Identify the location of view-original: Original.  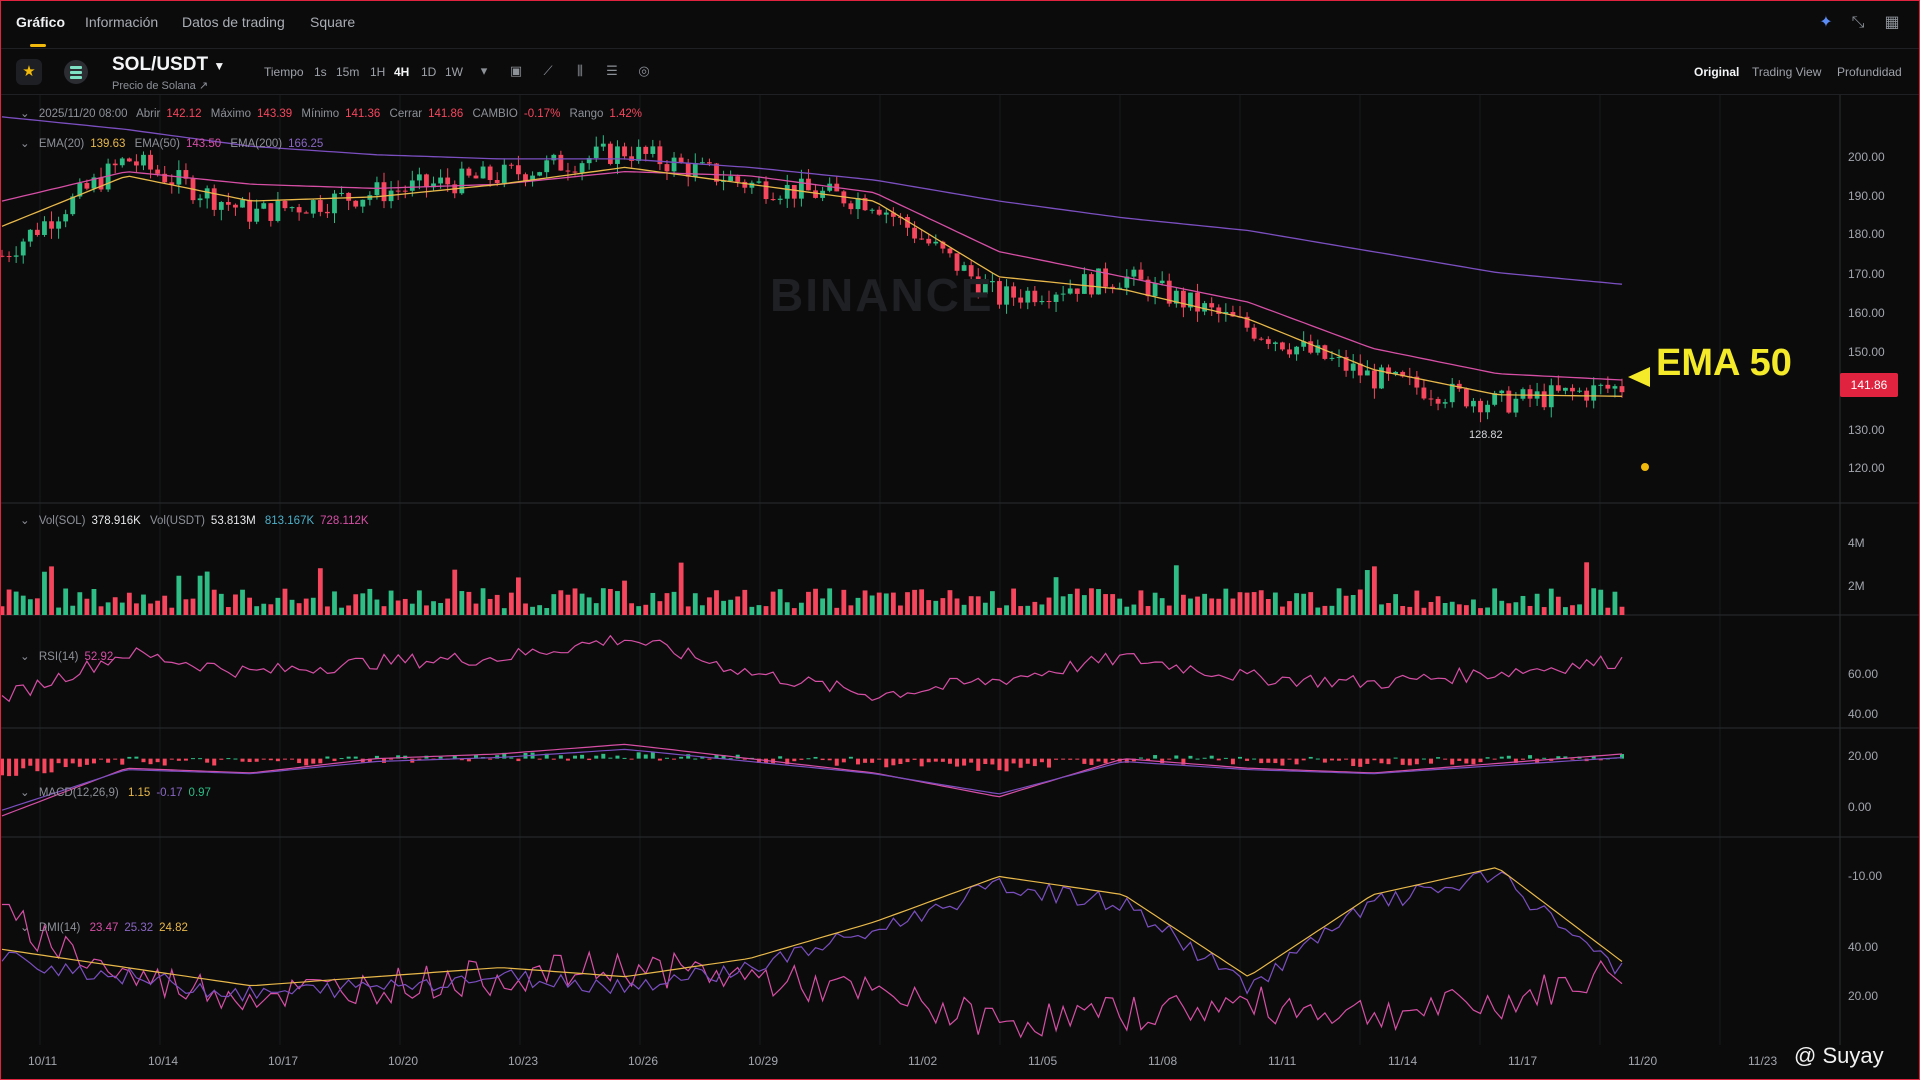
(1717, 72).